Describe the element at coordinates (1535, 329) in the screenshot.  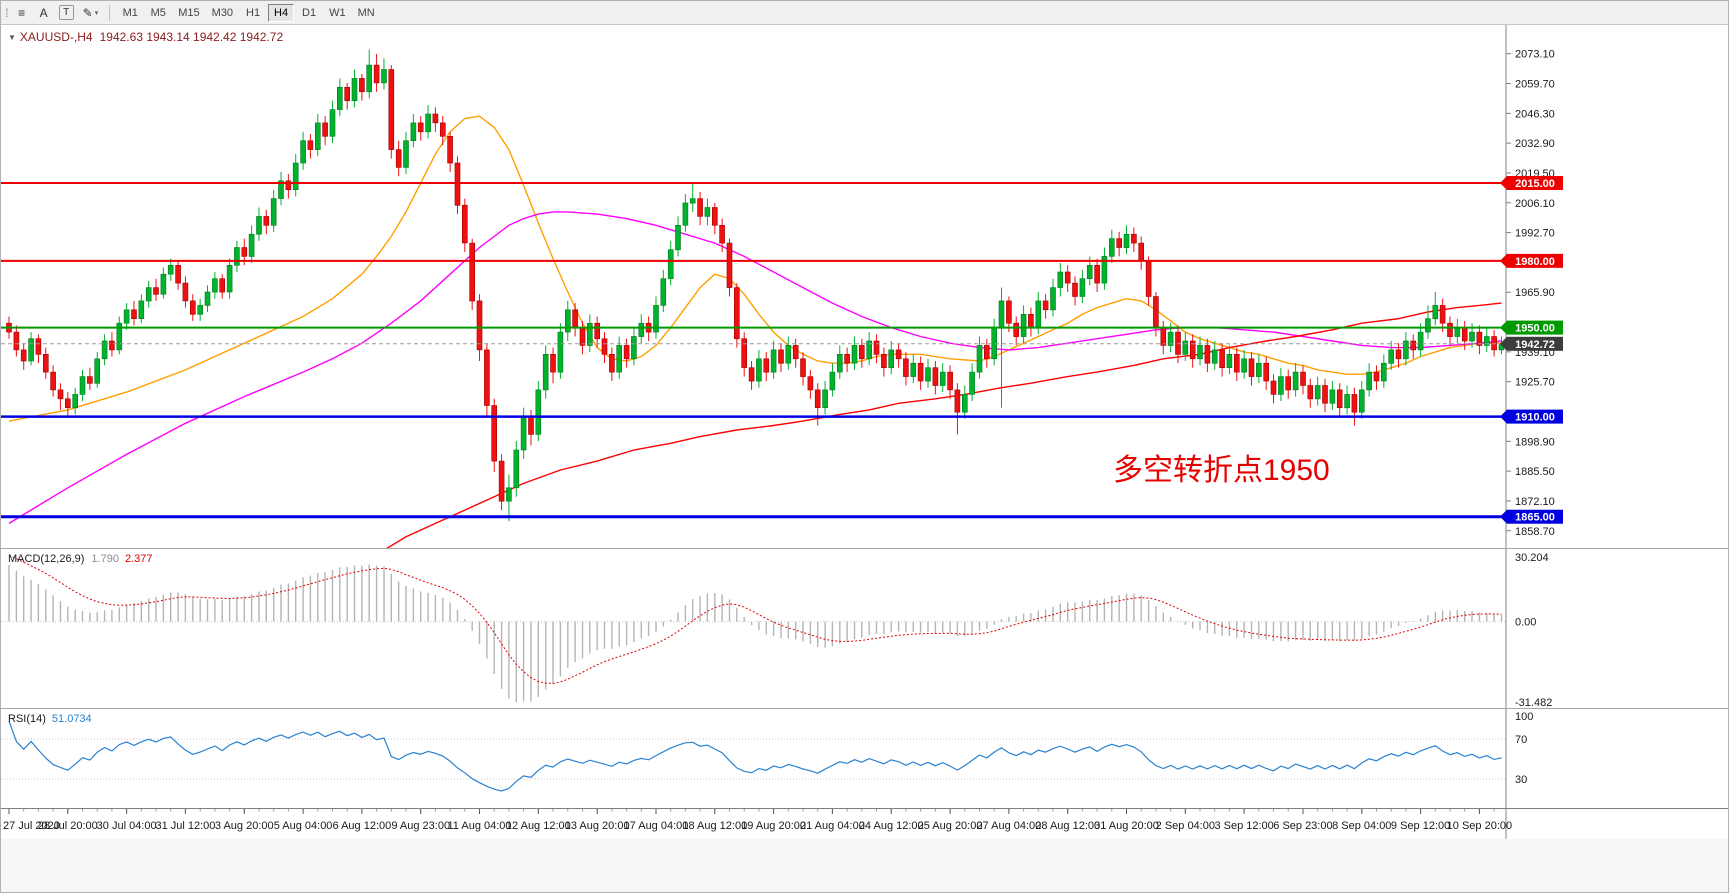
I see `price-flag: 1950.00` at that location.